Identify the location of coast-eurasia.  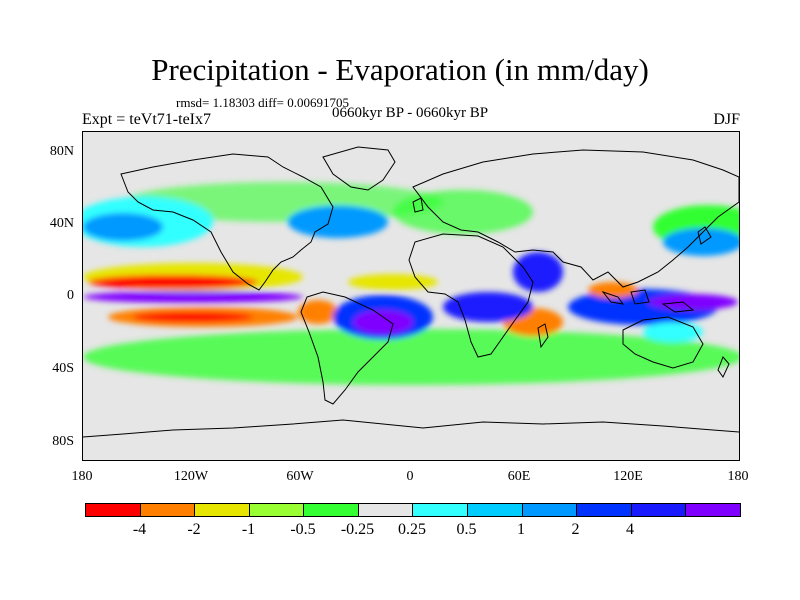
(575, 218).